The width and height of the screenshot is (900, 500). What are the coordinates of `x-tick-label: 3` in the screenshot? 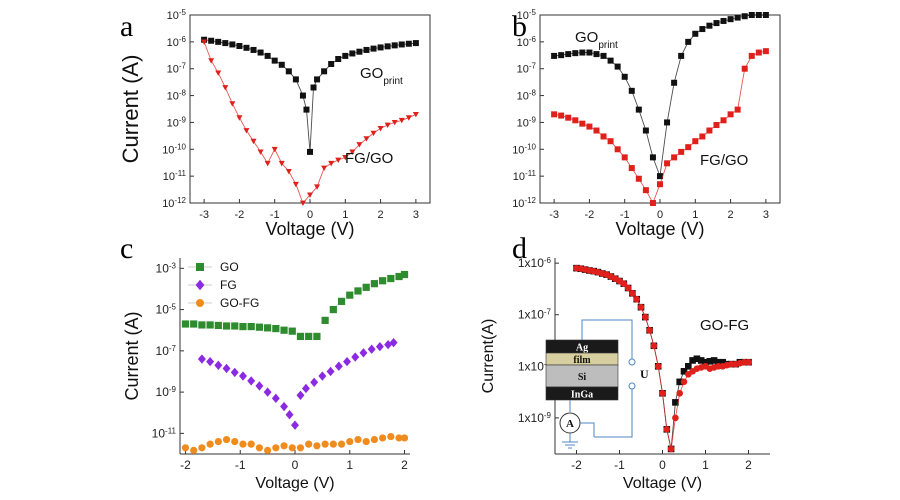 It's located at (766, 215).